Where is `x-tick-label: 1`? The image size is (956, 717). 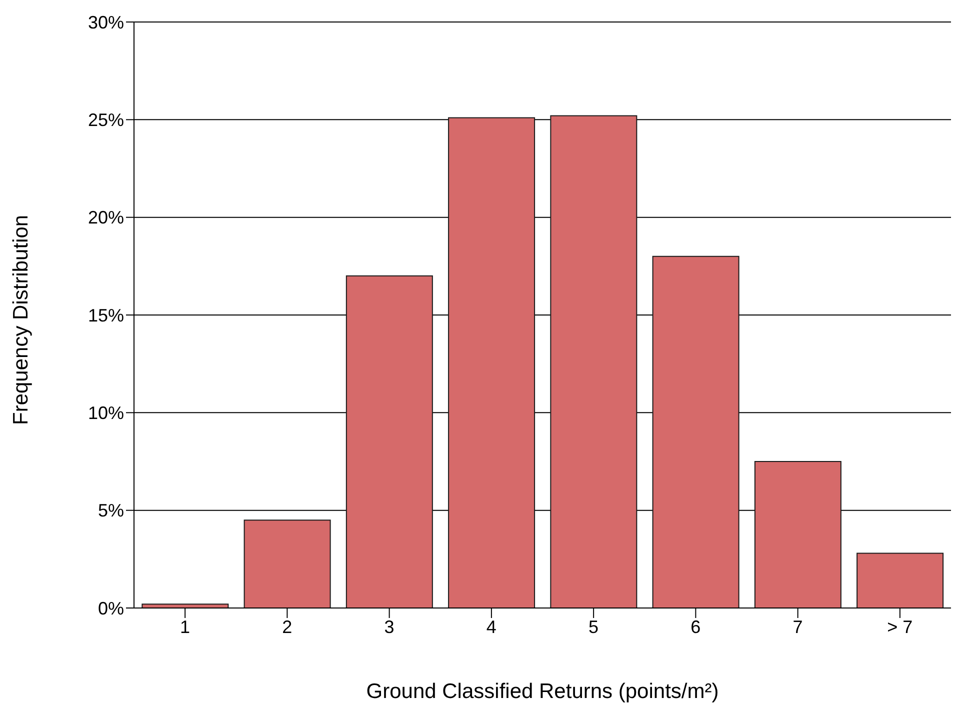 x-tick-label: 1 is located at coordinates (185, 626).